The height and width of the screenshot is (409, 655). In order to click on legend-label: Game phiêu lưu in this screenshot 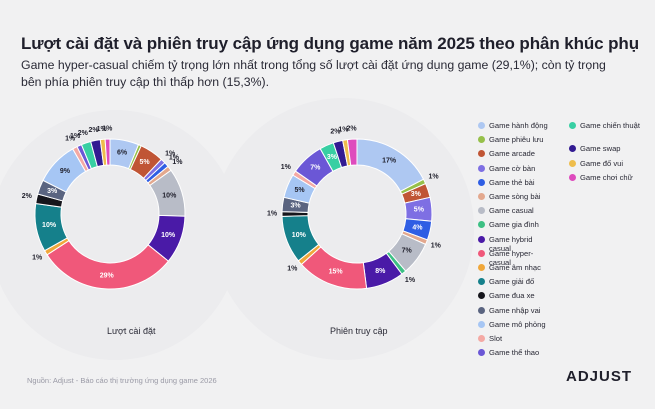, I will do `click(516, 140)`.